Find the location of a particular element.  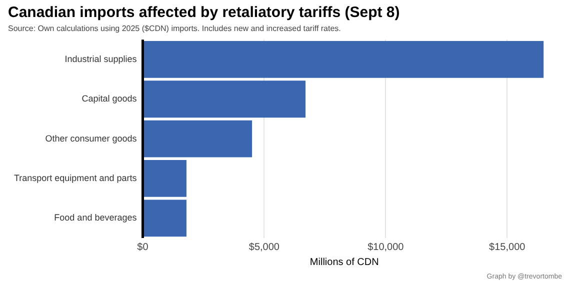

chart-title: Canadian imports affected by retaliatory tariffs (Sept 8) is located at coordinates (204, 13).